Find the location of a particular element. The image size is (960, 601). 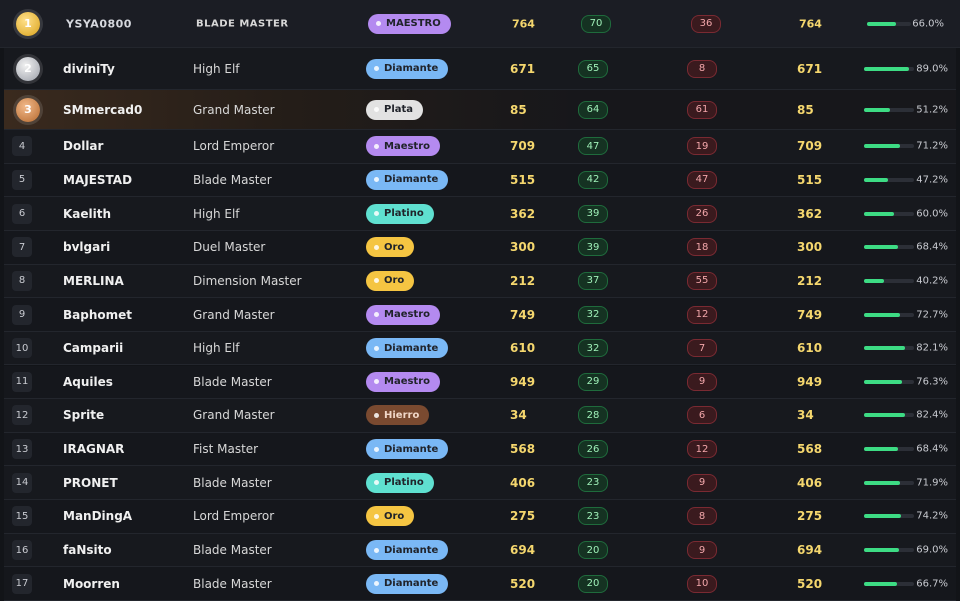

points: 212 is located at coordinates (523, 280).